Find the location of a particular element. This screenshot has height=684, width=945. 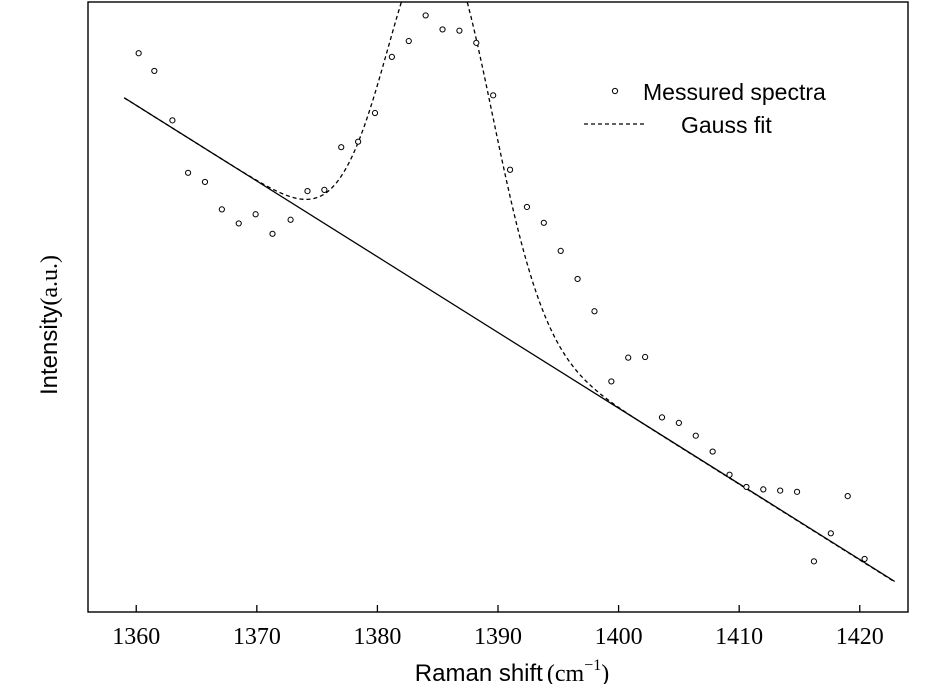

x-tick-label: 1380 is located at coordinates (377, 637).